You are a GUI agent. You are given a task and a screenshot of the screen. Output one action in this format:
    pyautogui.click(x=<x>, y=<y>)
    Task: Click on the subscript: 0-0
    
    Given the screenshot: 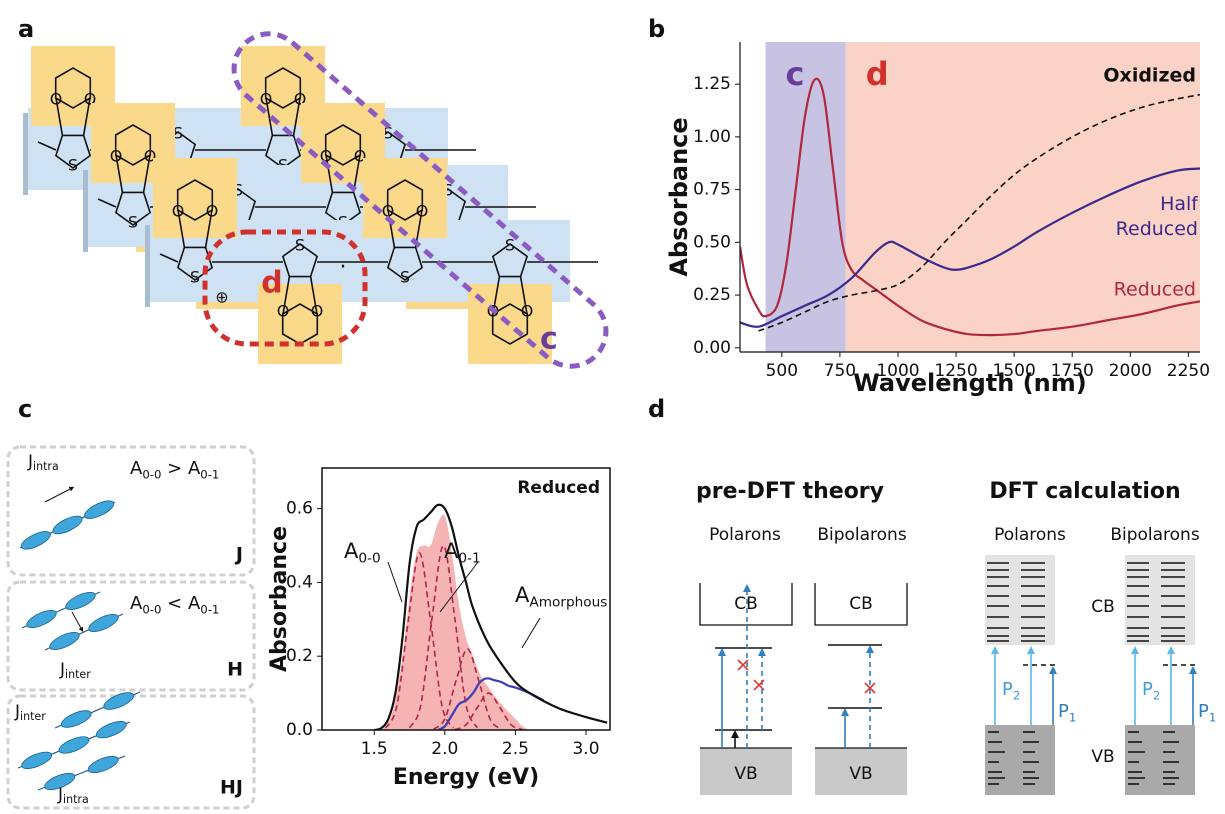 What is the action you would take?
    pyautogui.click(x=369, y=558)
    